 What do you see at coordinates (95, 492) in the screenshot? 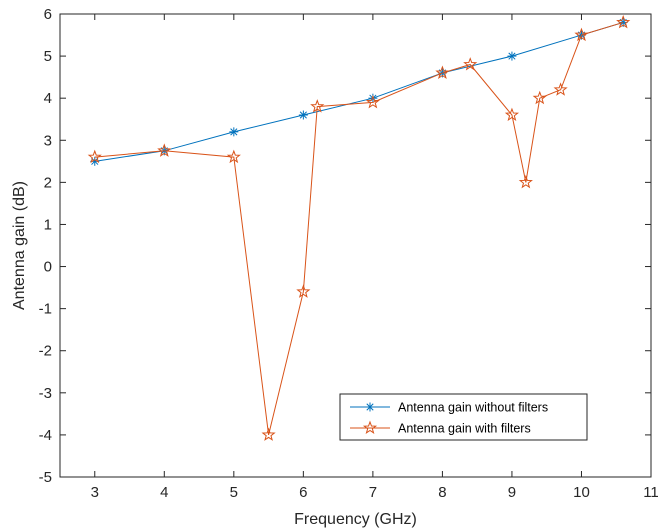
I see `x-tick-label: 3` at bounding box center [95, 492].